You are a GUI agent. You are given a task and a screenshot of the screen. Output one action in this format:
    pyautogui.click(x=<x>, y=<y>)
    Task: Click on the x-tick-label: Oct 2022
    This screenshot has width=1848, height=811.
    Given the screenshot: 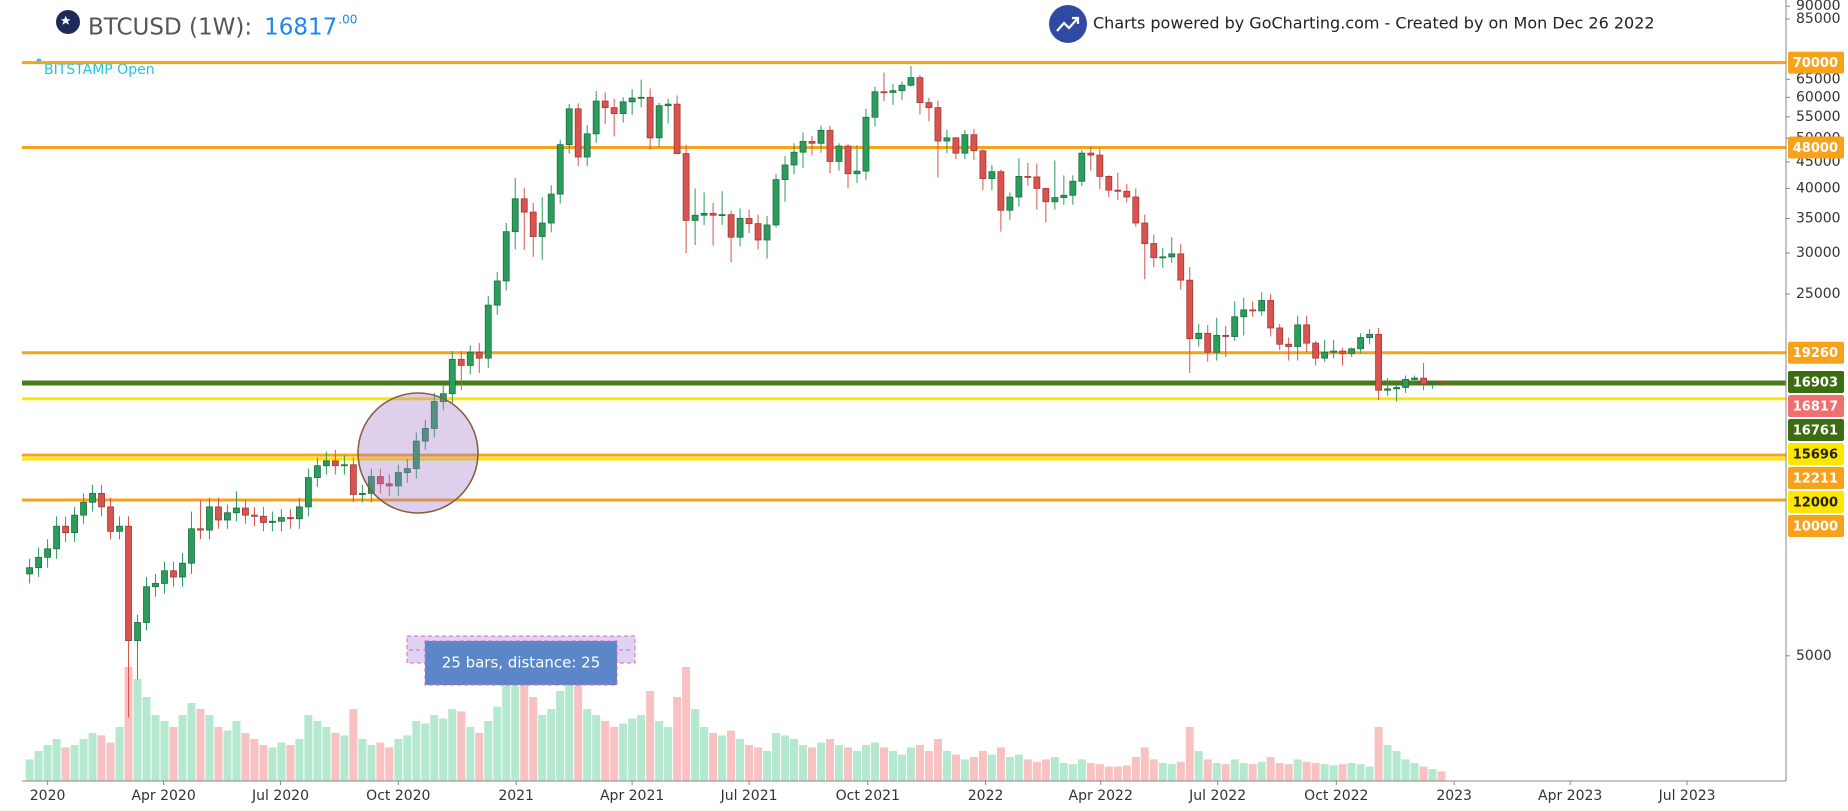 What is the action you would take?
    pyautogui.click(x=1336, y=796)
    